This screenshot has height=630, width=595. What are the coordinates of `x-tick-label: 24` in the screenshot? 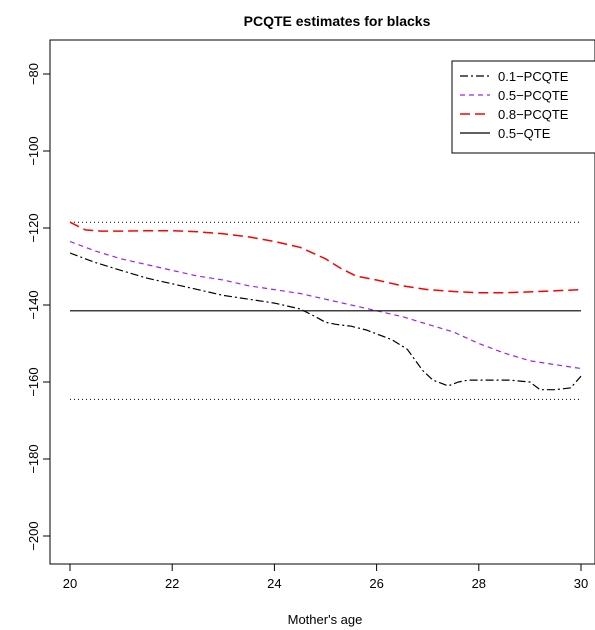 It's located at (274, 583).